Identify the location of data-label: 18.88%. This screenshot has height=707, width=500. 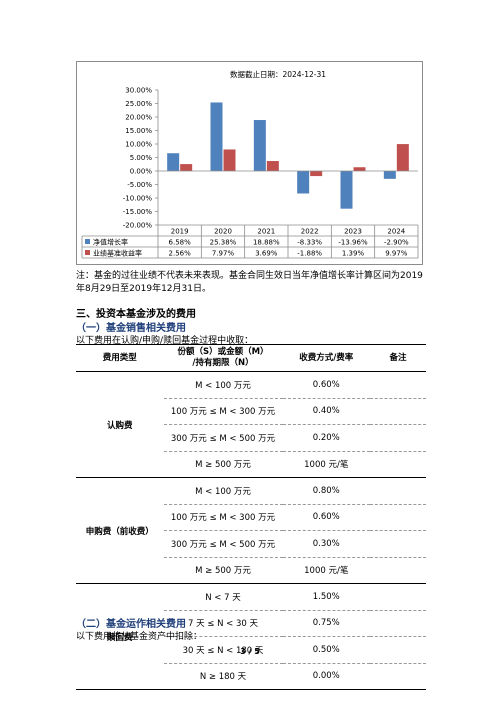
(266, 243).